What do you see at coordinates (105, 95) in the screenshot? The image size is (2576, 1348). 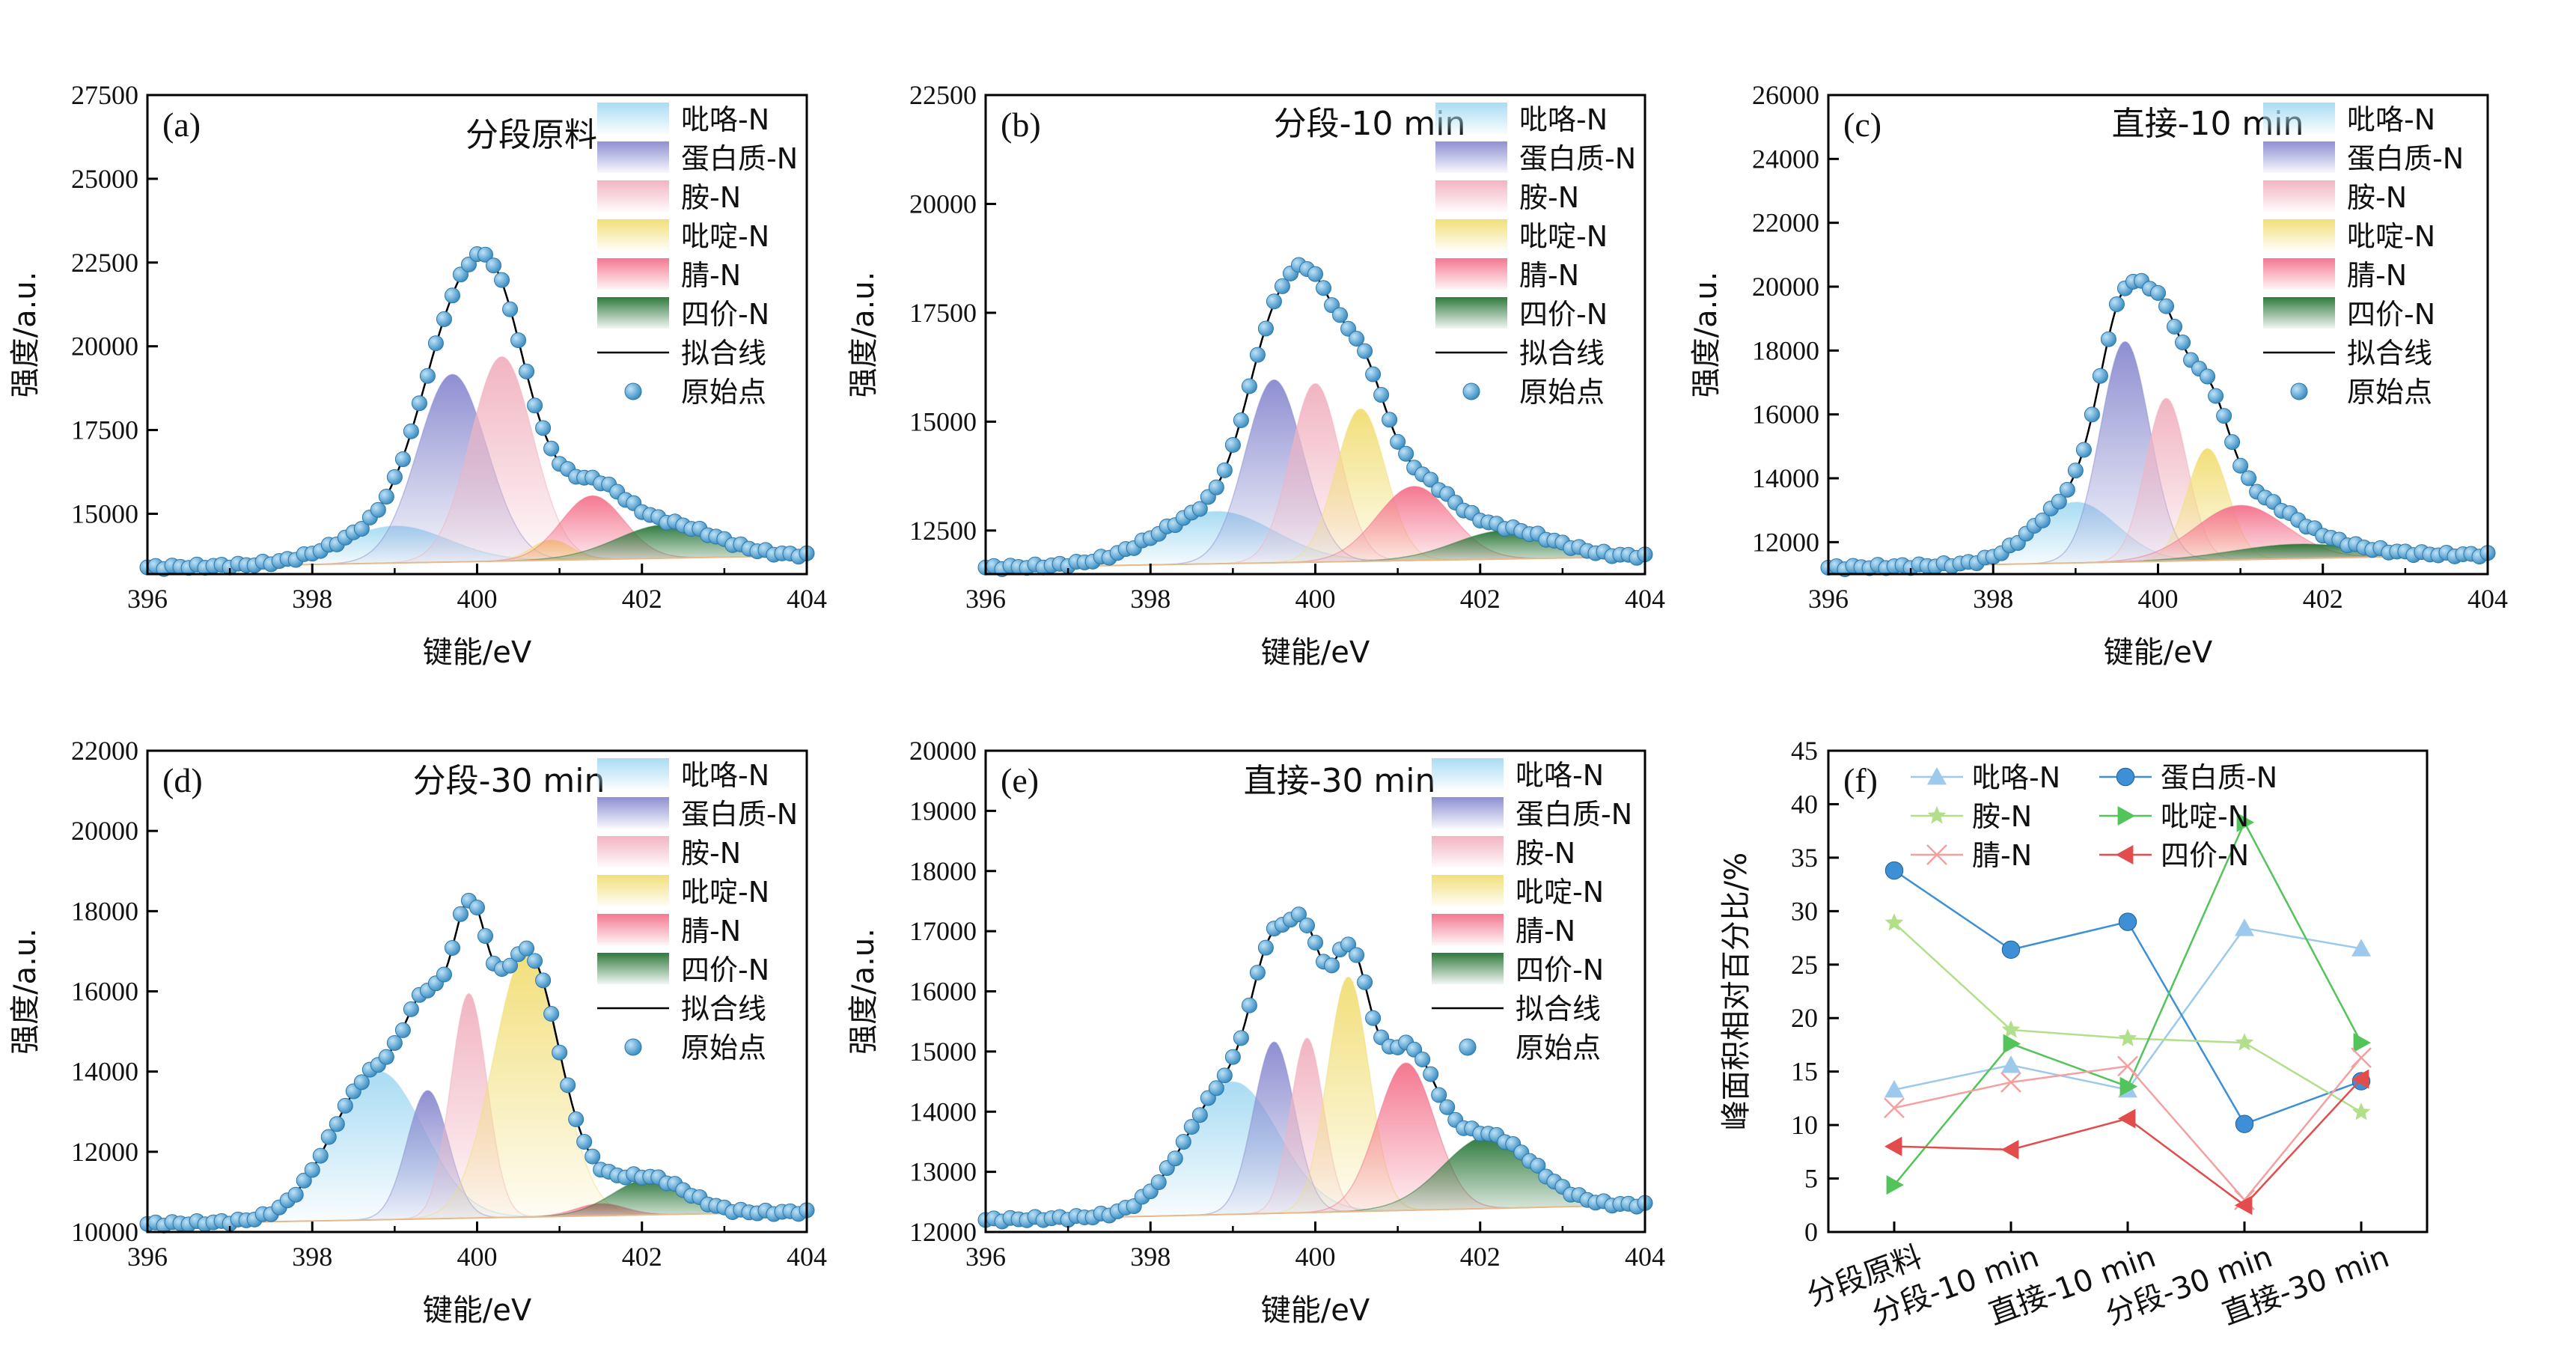 I see `y-tick-label: 27500` at bounding box center [105, 95].